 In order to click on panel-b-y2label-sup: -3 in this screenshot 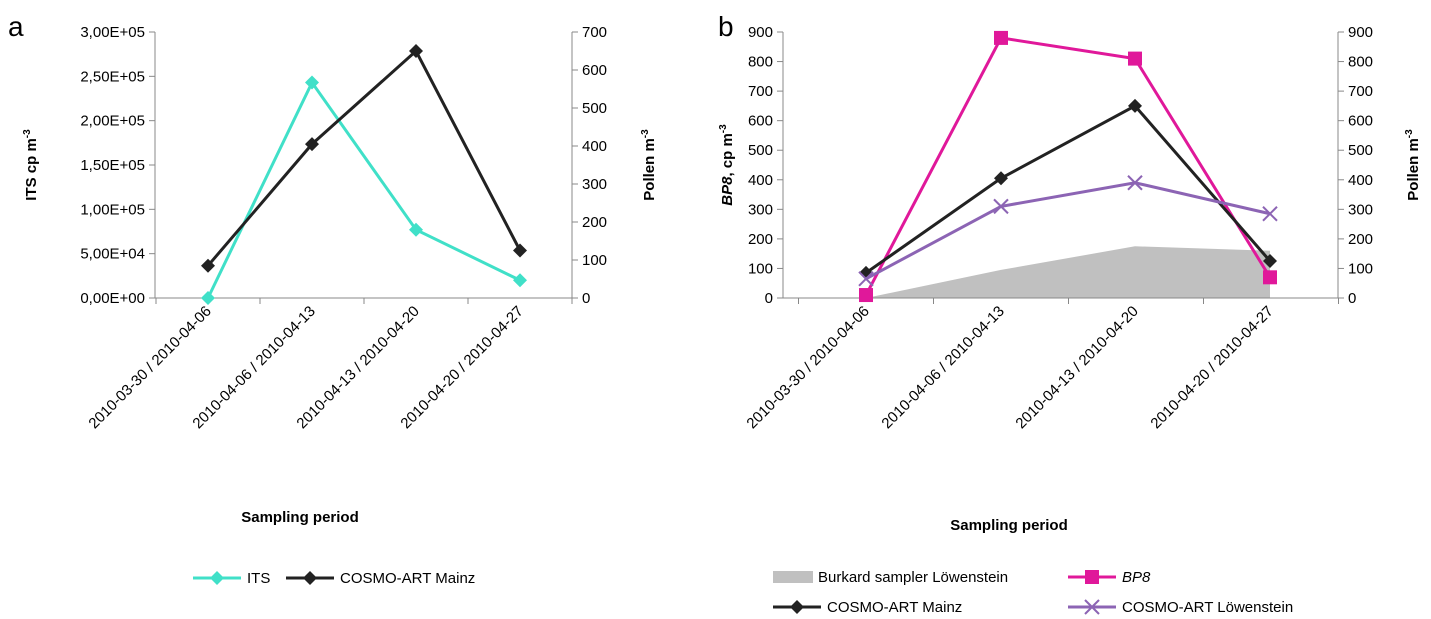, I will do `click(1409, 133)`.